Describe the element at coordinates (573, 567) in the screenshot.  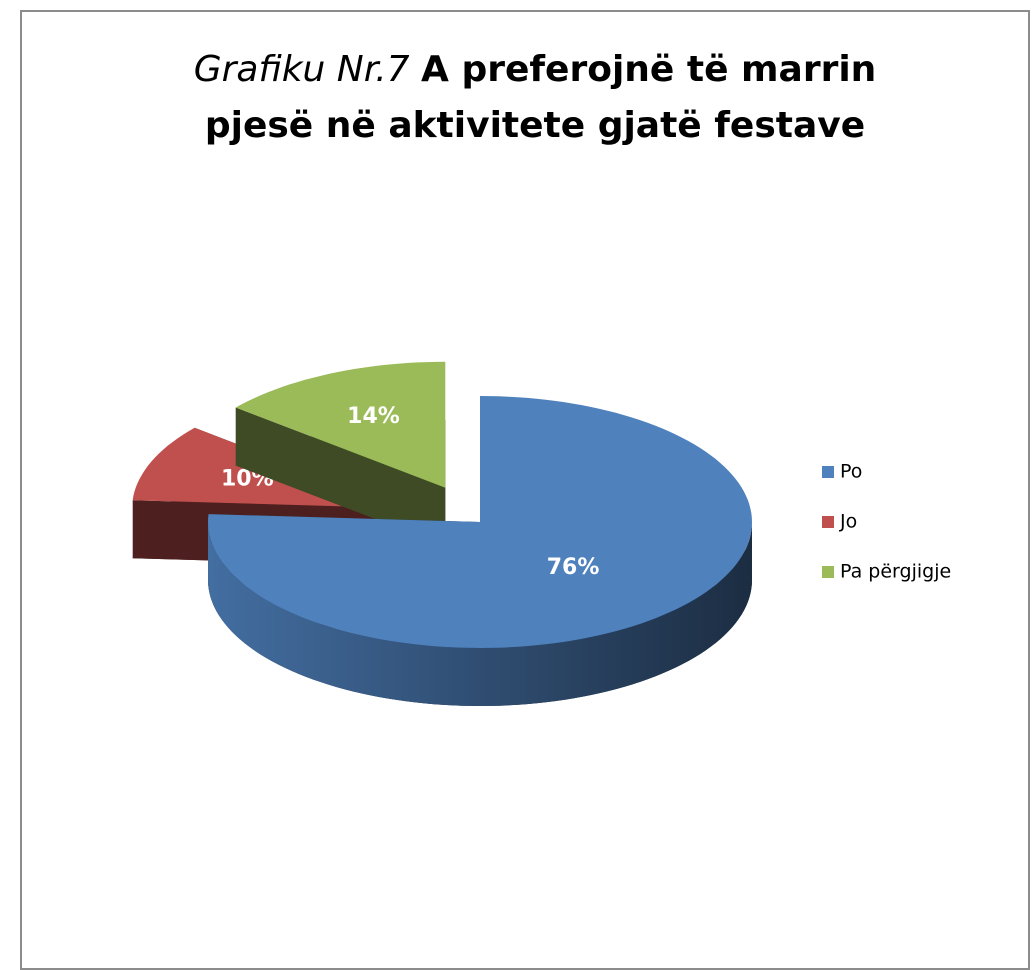
I see `data-label: 76%` at that location.